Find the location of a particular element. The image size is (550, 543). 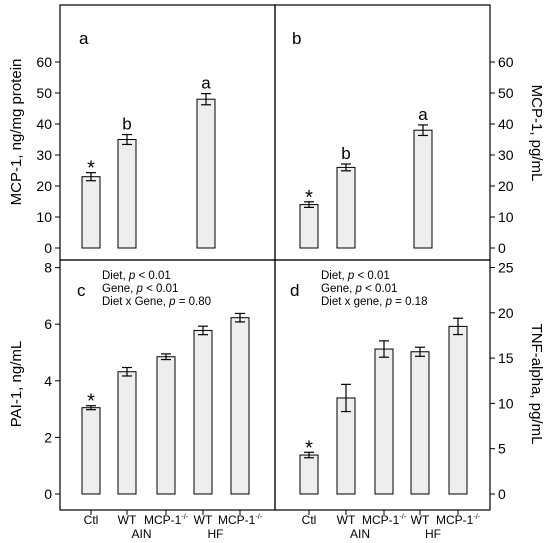

y-tick-label: 4 is located at coordinates (48, 381).